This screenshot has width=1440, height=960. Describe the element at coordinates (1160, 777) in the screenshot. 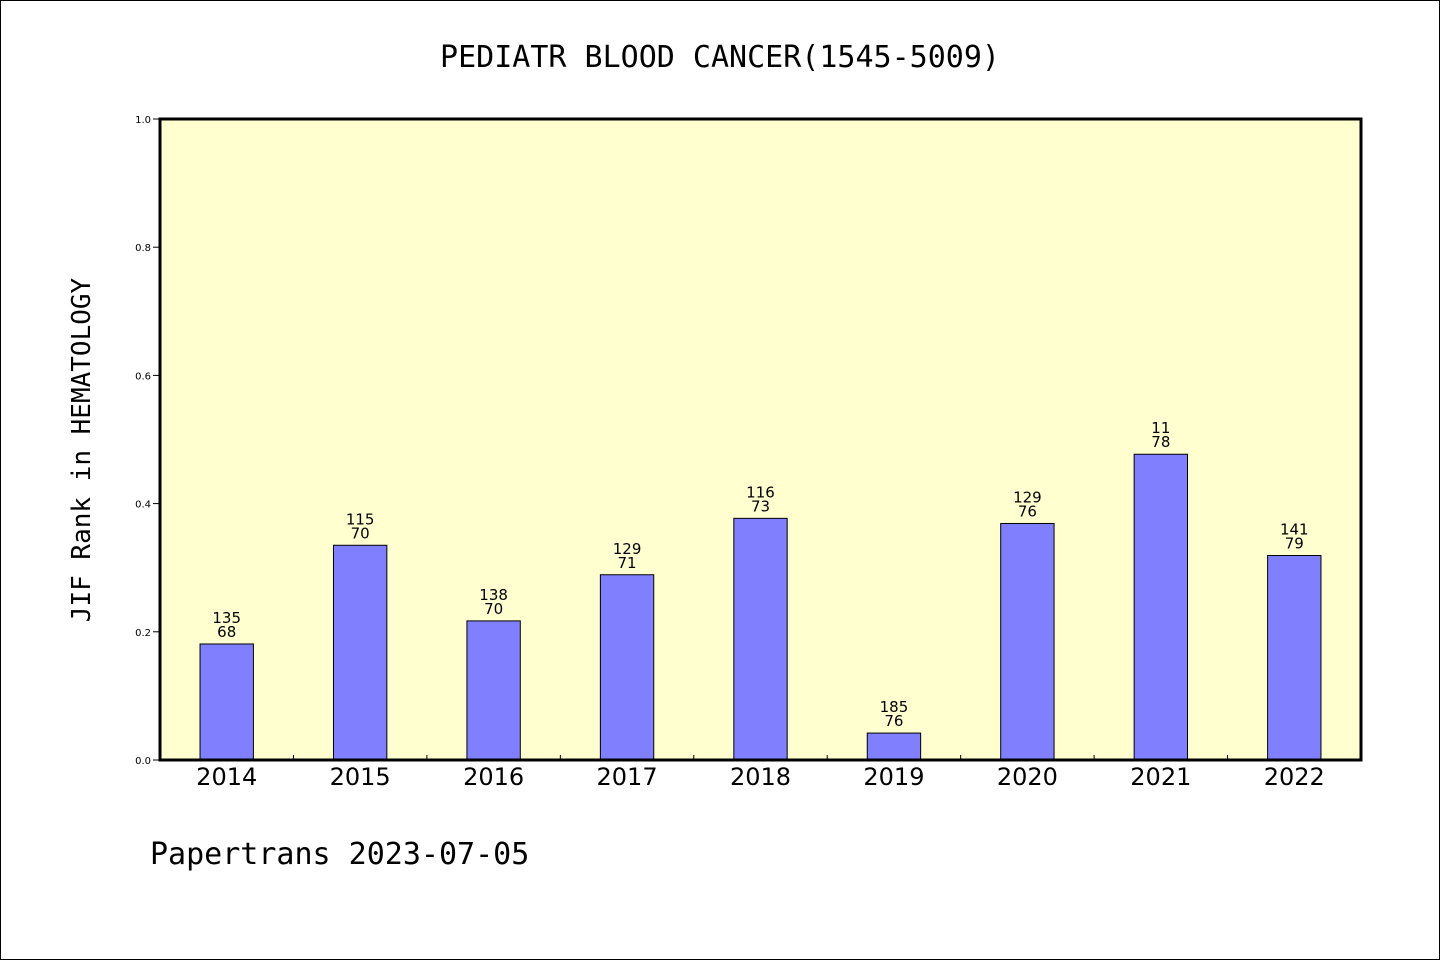

I see `x-tick-label-2021: 2021` at that location.